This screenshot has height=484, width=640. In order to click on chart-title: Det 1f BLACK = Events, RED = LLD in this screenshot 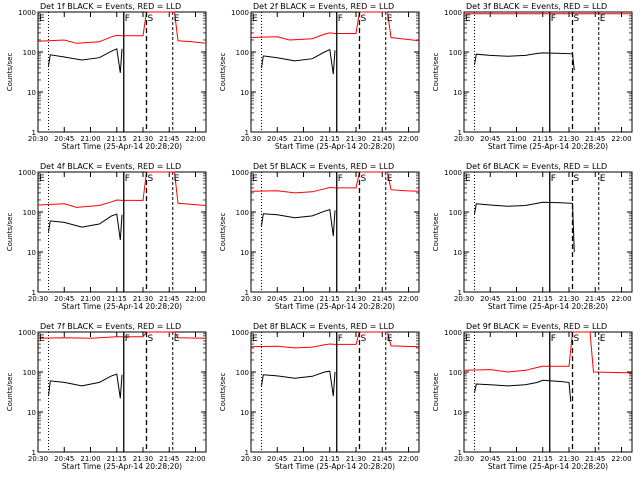, I will do `click(110, 6)`.